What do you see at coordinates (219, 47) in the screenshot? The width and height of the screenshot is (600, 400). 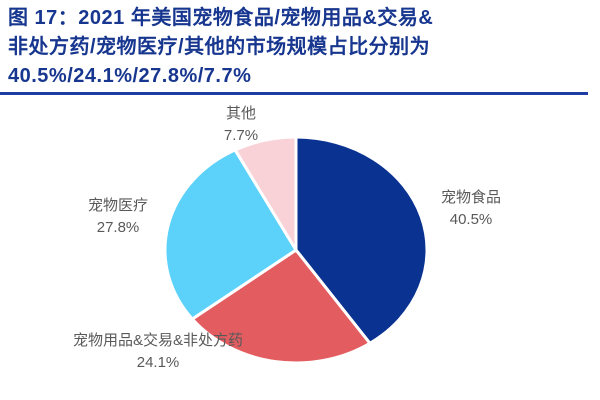 I see `figure-title-line-2: 非处方药/宠物医疗/其他的市场规模占比分别为` at bounding box center [219, 47].